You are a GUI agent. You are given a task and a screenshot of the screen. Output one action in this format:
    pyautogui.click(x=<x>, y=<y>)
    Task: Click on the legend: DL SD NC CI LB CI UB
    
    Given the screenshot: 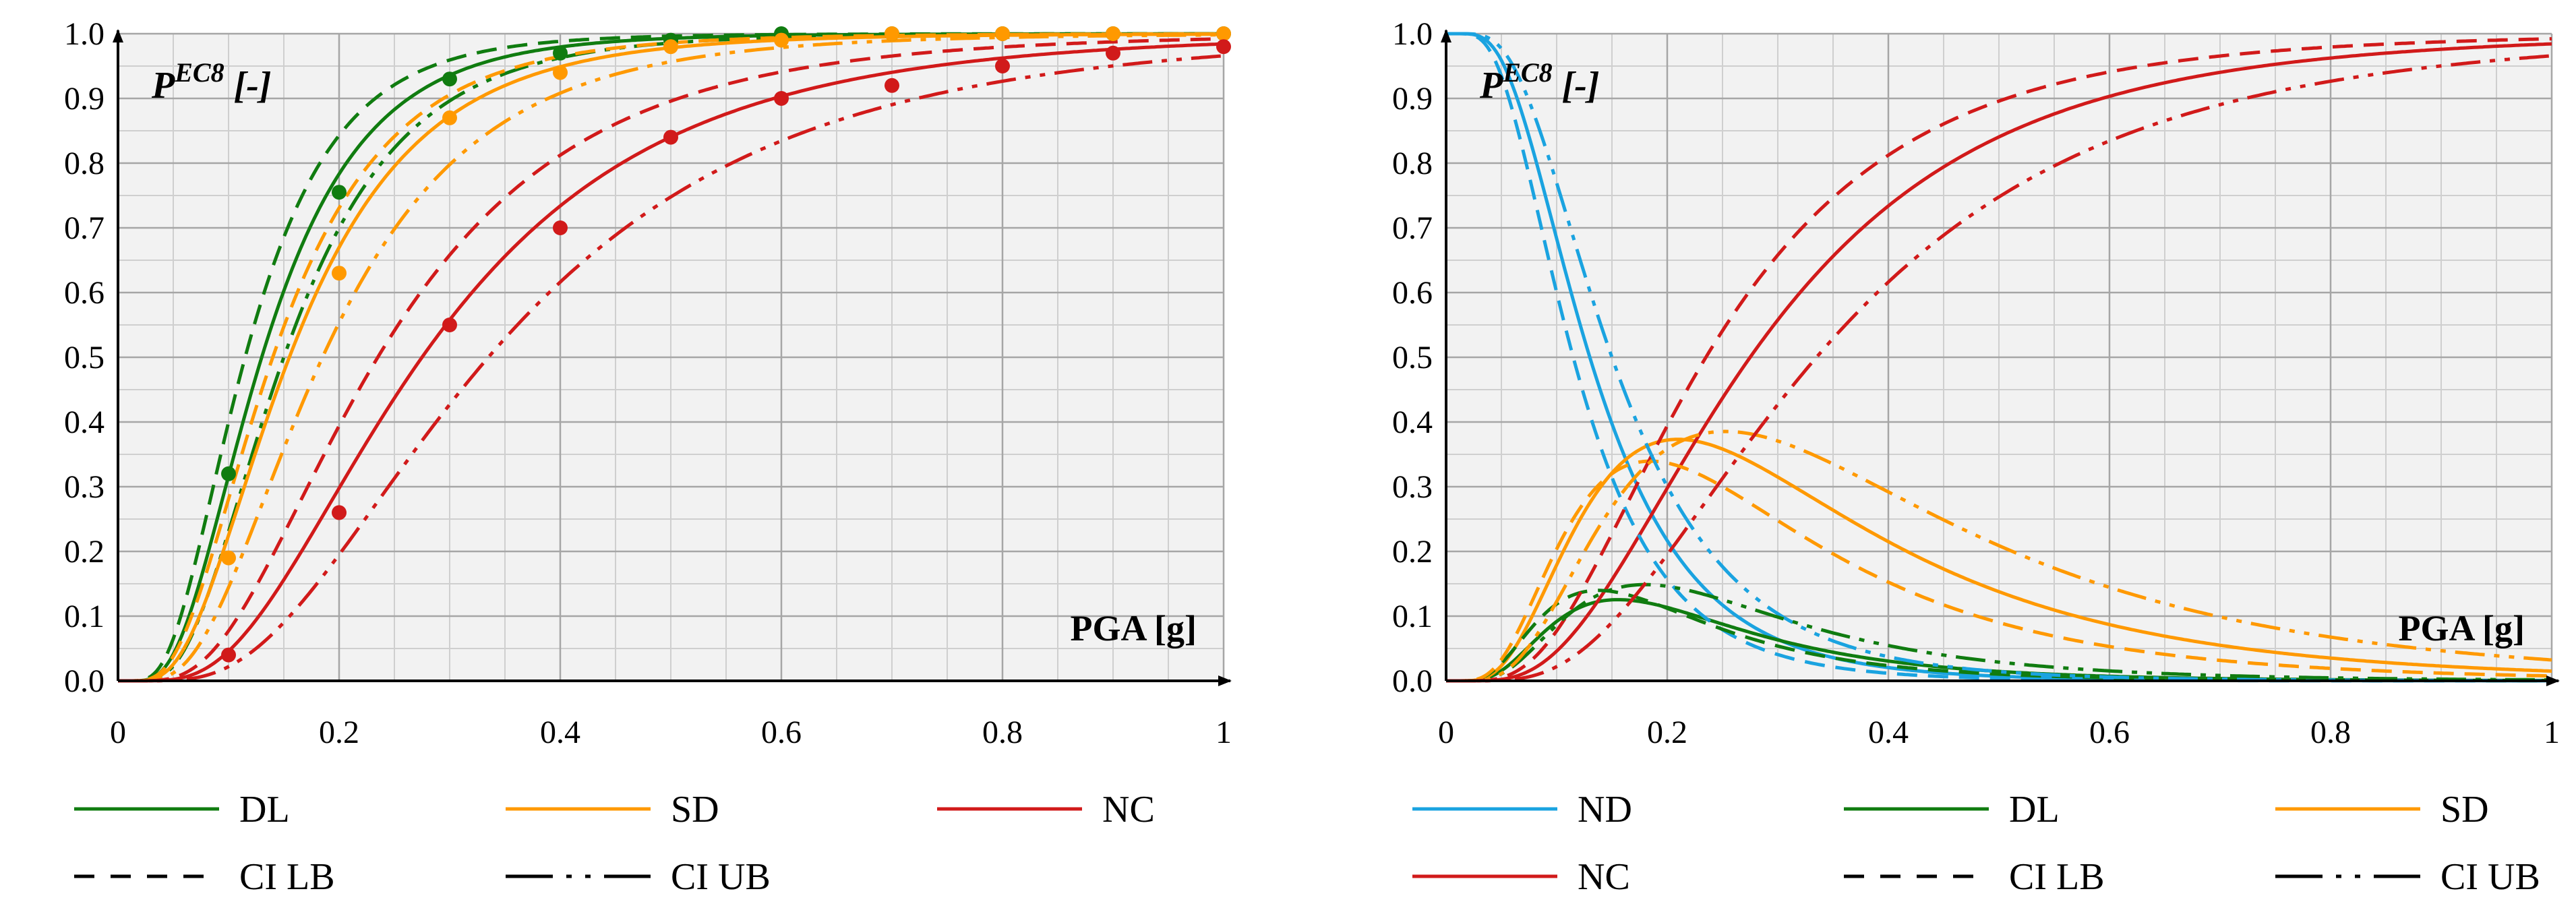 What is the action you would take?
    pyautogui.click(x=614, y=844)
    